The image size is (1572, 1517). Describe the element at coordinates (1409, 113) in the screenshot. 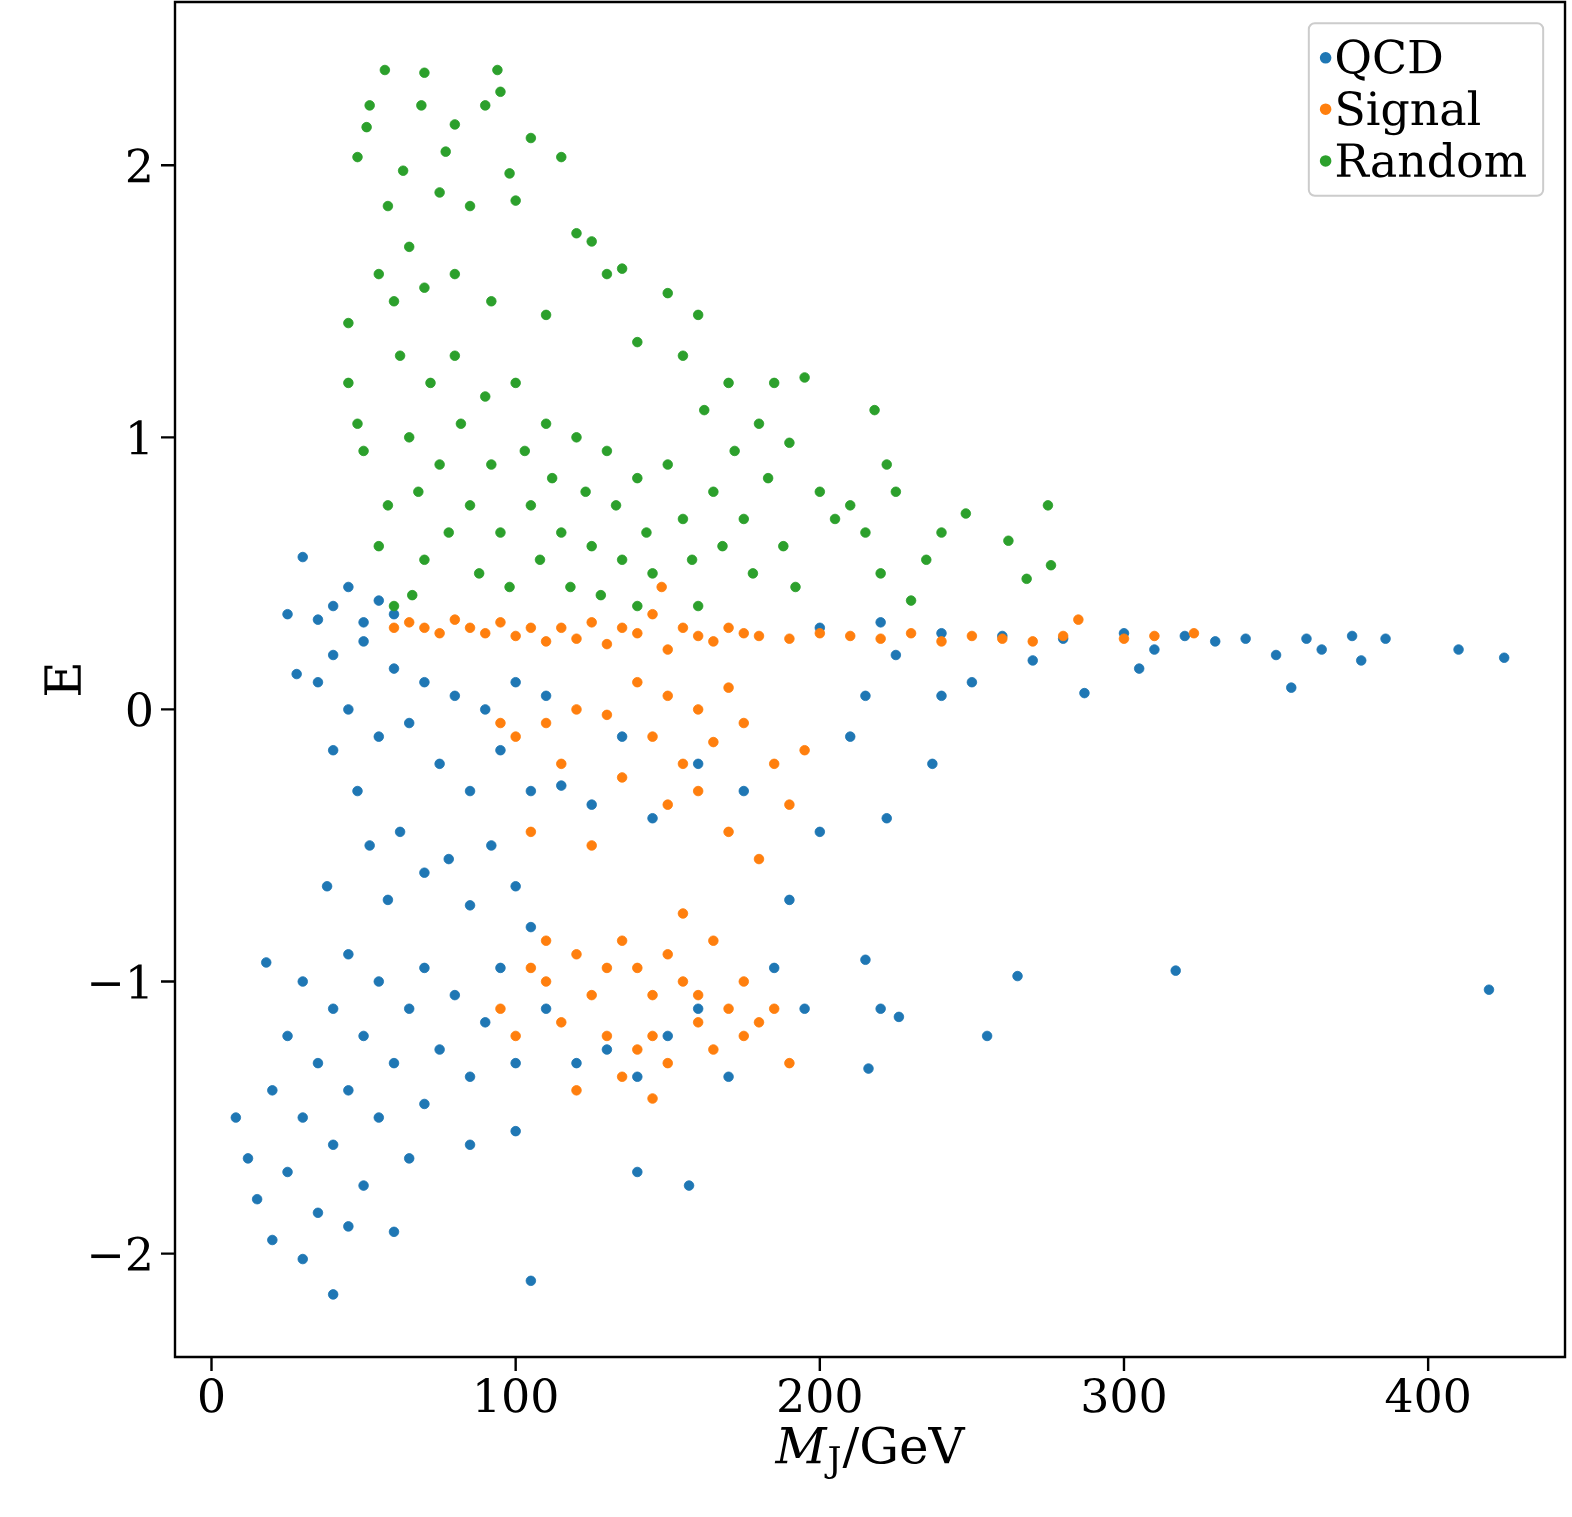

I see `legend-label: Signal` at that location.